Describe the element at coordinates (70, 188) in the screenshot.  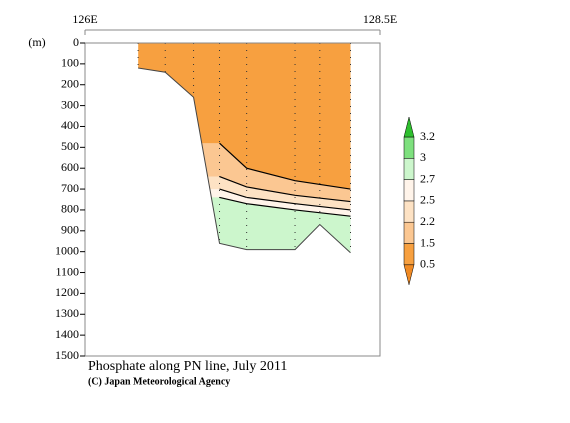
I see `y-tick-label: 700` at that location.